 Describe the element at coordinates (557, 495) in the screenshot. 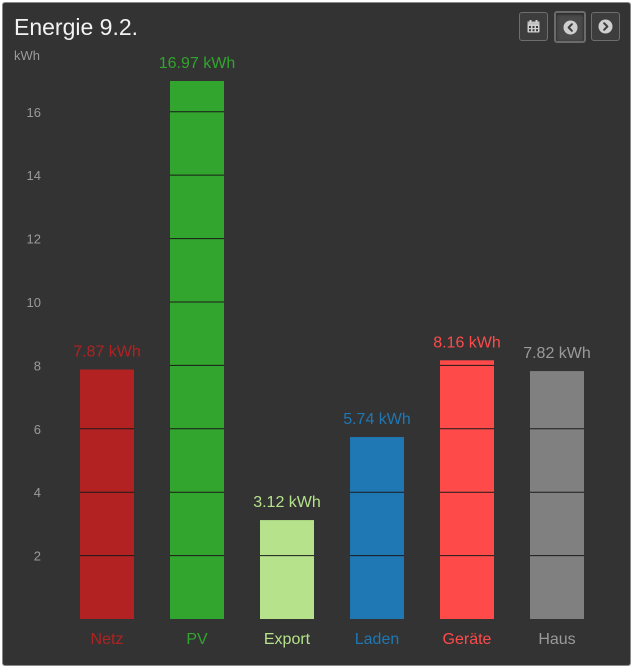

I see `bar-haus` at that location.